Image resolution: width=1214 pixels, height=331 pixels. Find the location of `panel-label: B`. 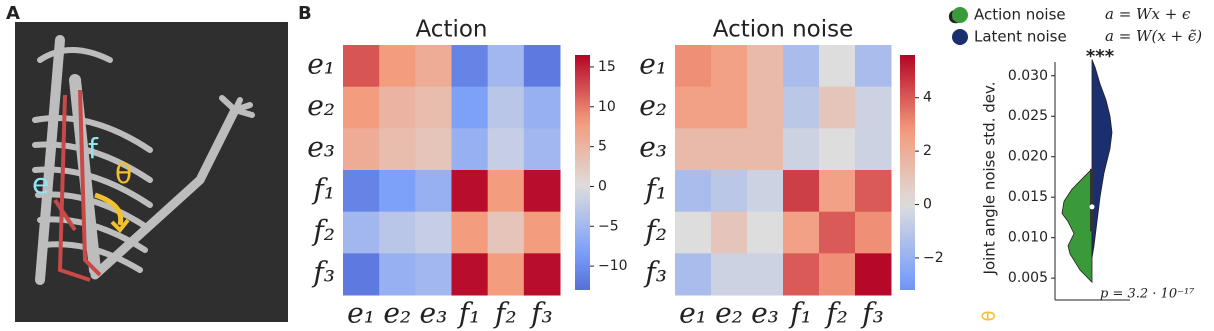

panel-label: B is located at coordinates (305, 13).